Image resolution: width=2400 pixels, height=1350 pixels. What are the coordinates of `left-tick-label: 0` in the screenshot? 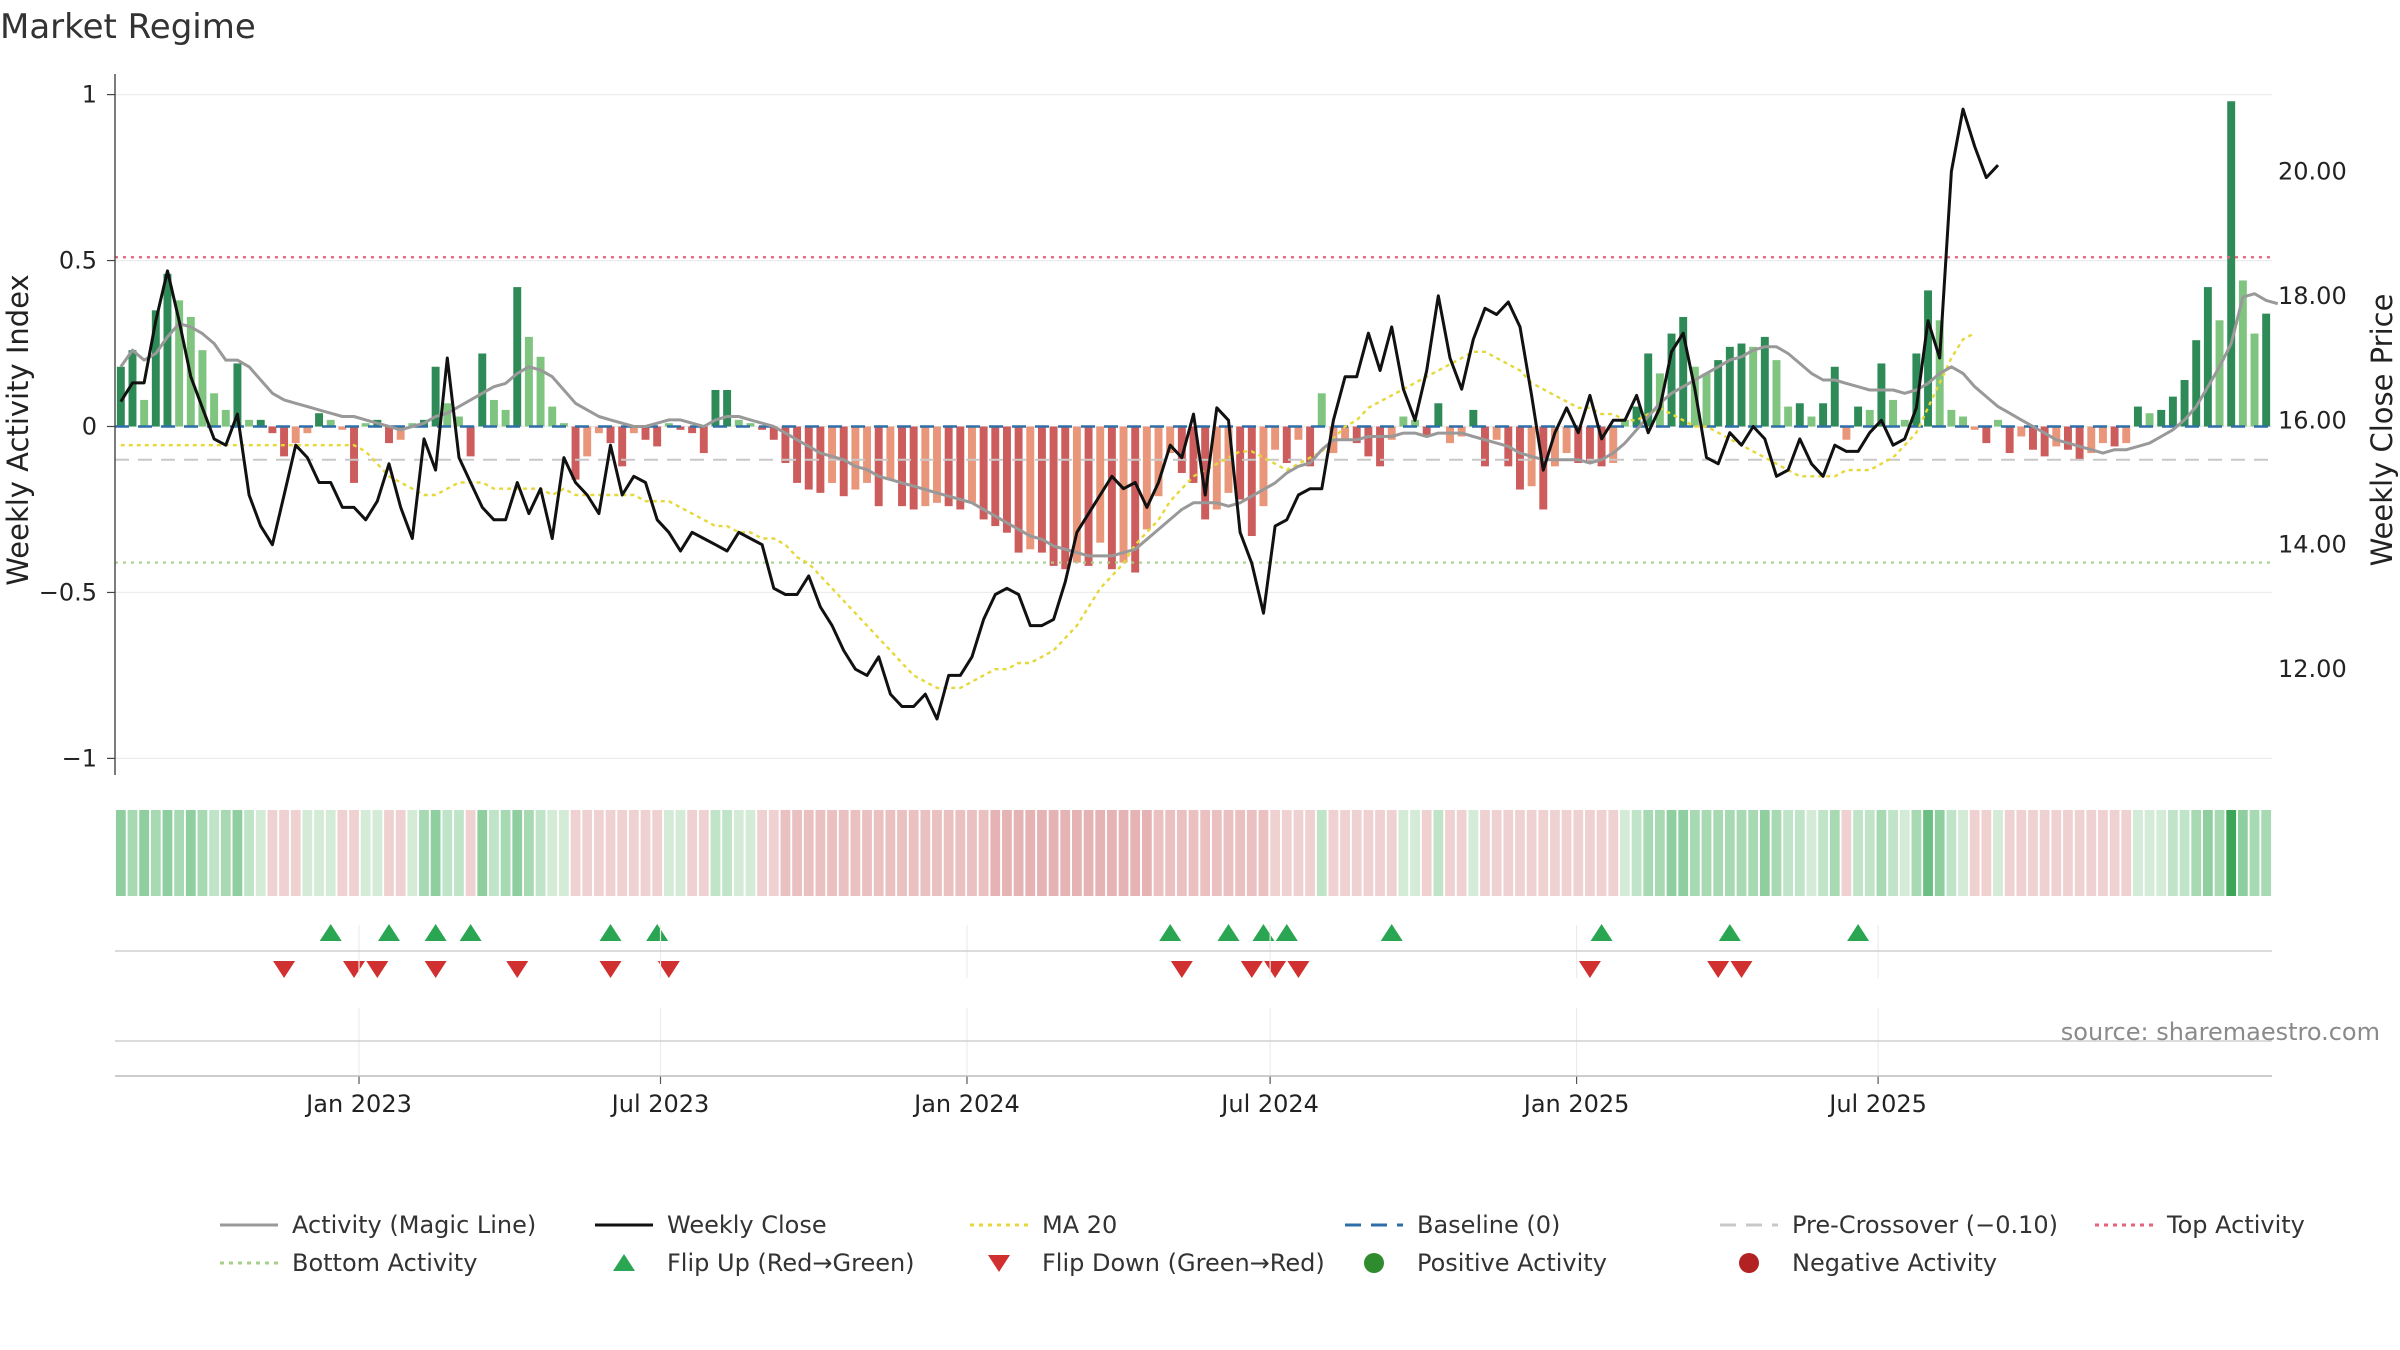 It's located at (89, 427).